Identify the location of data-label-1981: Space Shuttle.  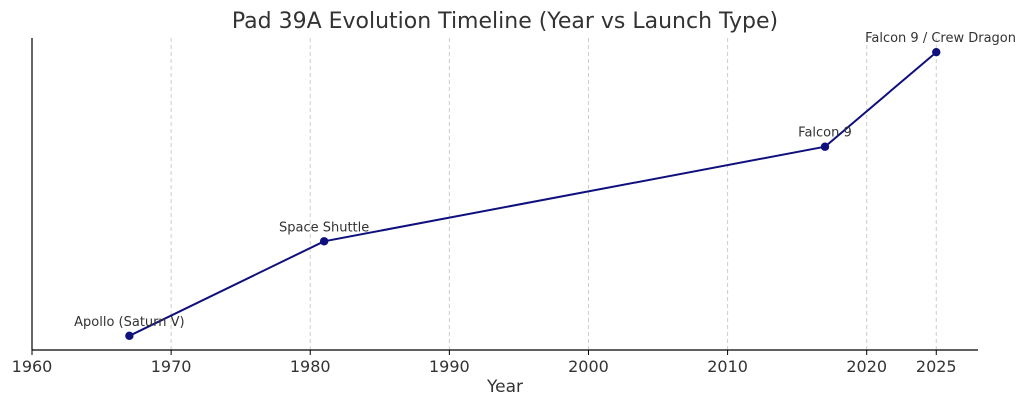
(324, 227).